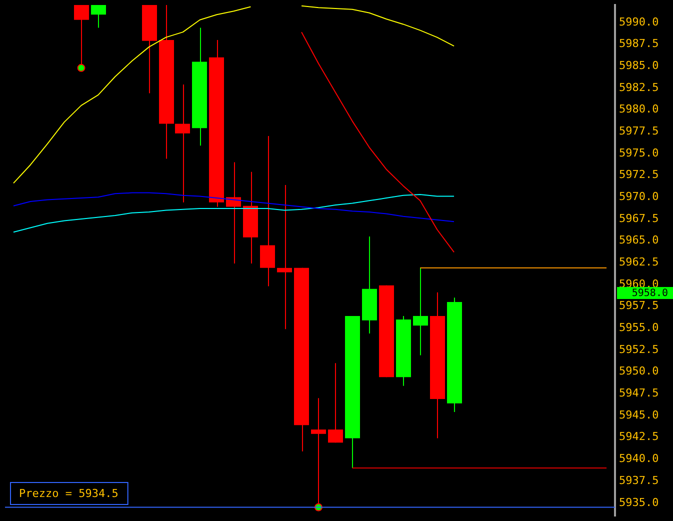  What do you see at coordinates (639, 131) in the screenshot?
I see `y-tick-label: 5977.5` at bounding box center [639, 131].